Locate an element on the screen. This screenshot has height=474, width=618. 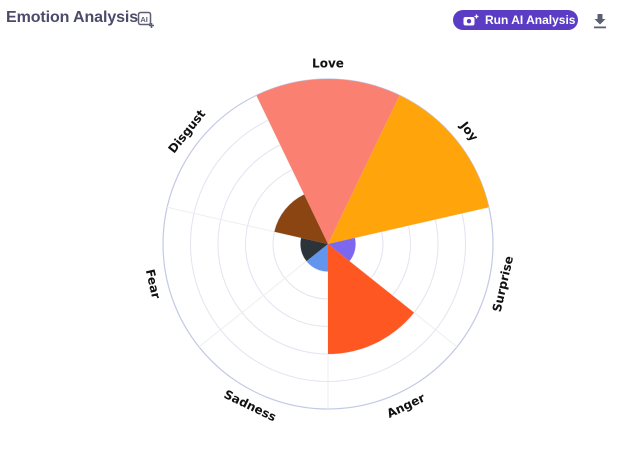
ai-sparkle-icon: AI is located at coordinates (146, 20).